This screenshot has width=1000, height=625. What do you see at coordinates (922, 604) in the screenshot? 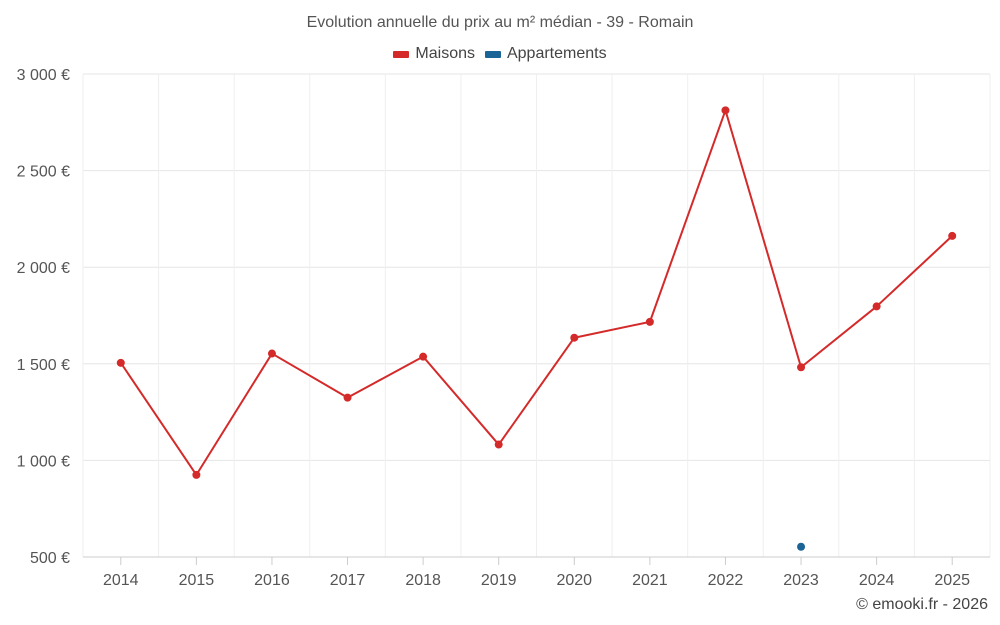
I see `credit-text: © emooki.fr - 2026` at bounding box center [922, 604].